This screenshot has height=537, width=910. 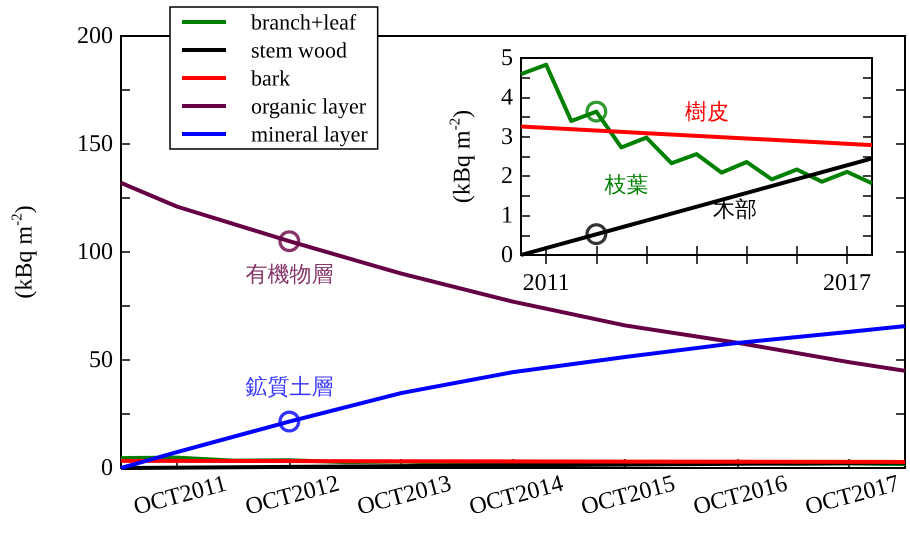 What do you see at coordinates (292, 495) in the screenshot?
I see `x-tick-label: OCT2012` at bounding box center [292, 495].